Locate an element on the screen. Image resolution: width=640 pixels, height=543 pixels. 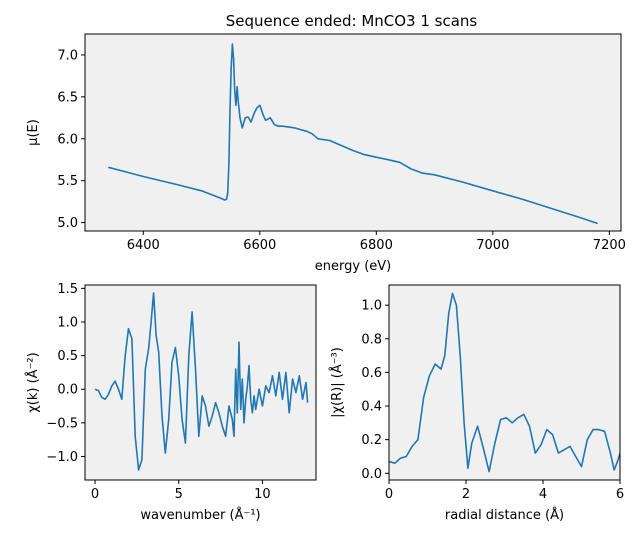
x-axis-label: energy (eV) is located at coordinates (353, 266).